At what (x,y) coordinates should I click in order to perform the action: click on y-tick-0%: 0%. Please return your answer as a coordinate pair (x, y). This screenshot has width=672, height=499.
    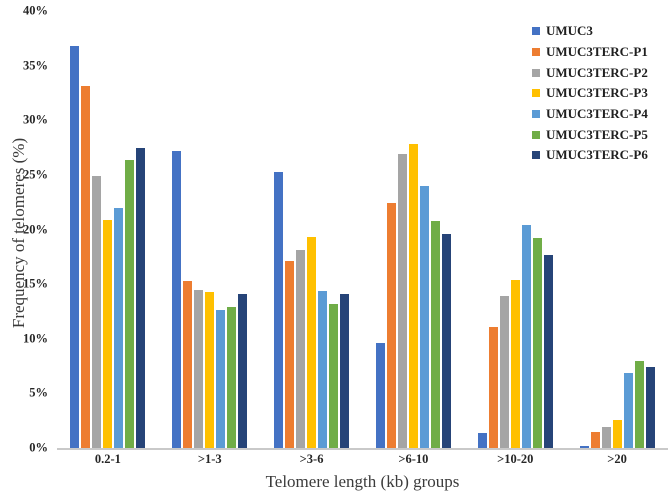
    Looking at the image, I should click on (38, 447).